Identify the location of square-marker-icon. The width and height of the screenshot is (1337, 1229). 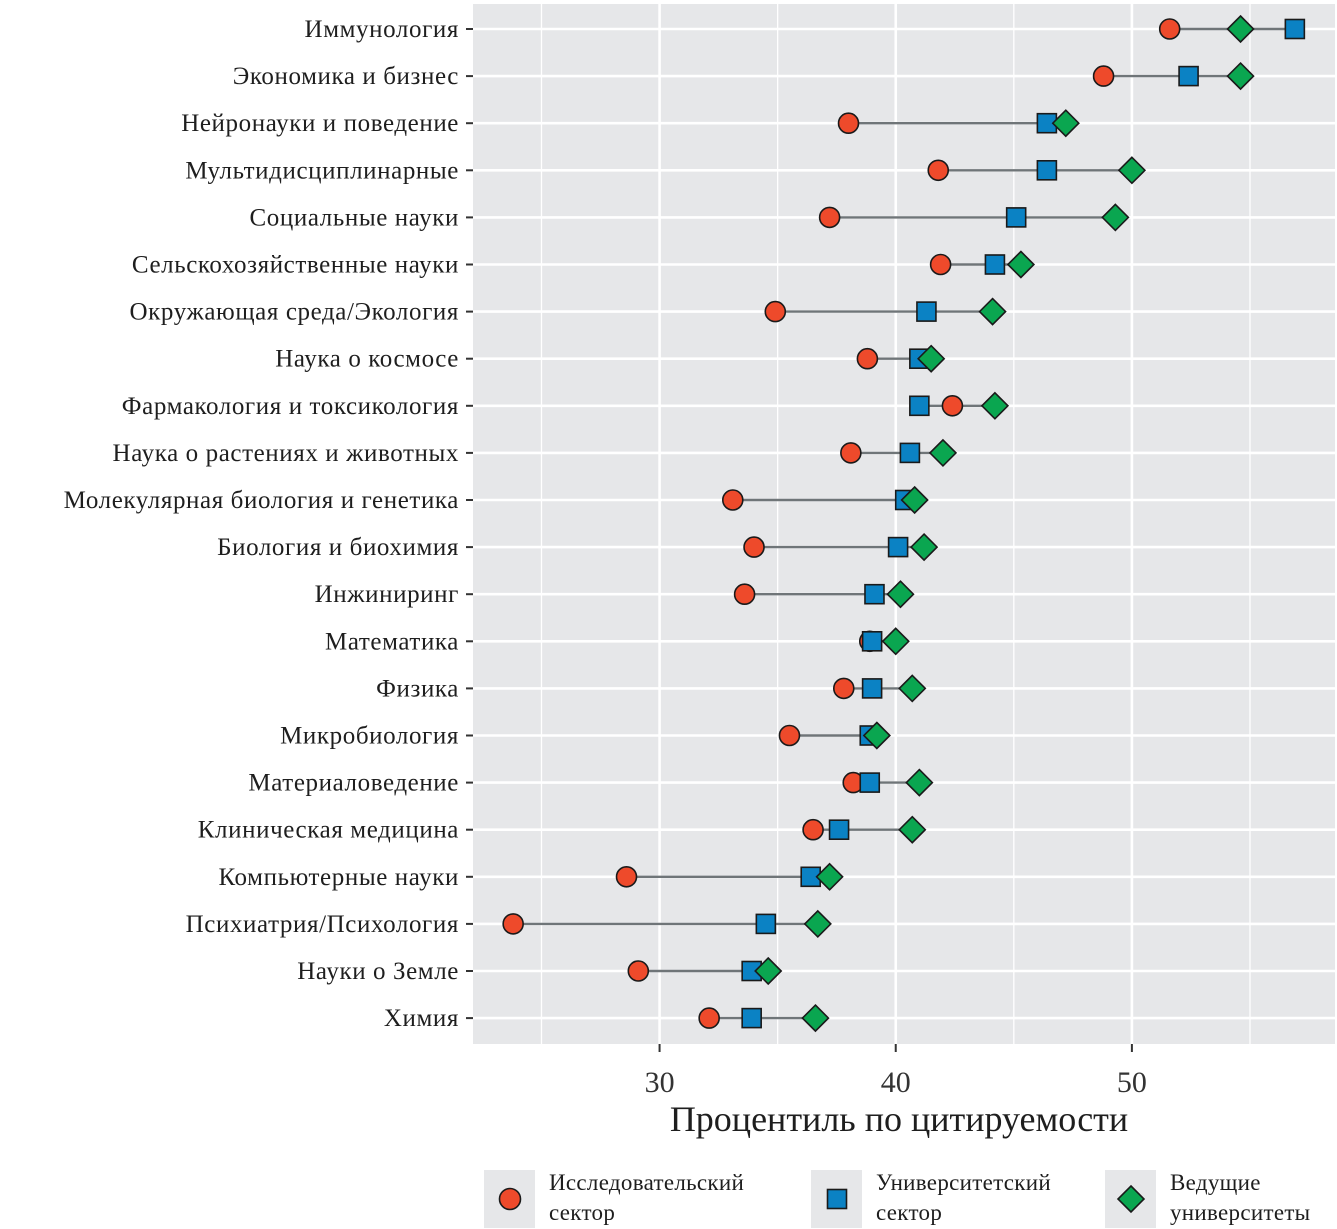
(836, 1199).